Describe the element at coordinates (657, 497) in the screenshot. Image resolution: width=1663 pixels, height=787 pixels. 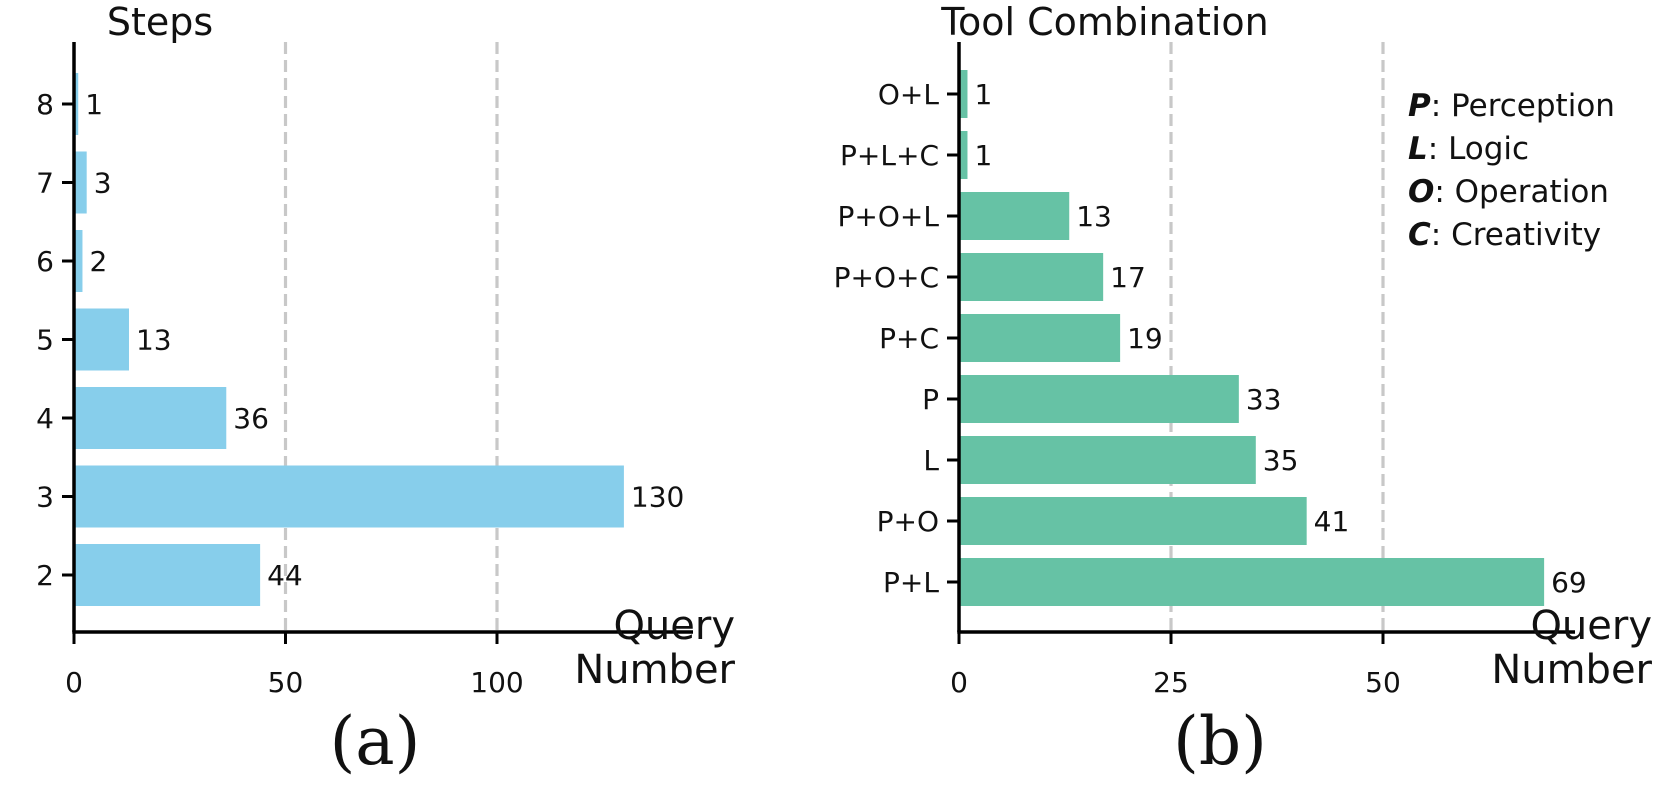
I see `data-label: 130` at that location.